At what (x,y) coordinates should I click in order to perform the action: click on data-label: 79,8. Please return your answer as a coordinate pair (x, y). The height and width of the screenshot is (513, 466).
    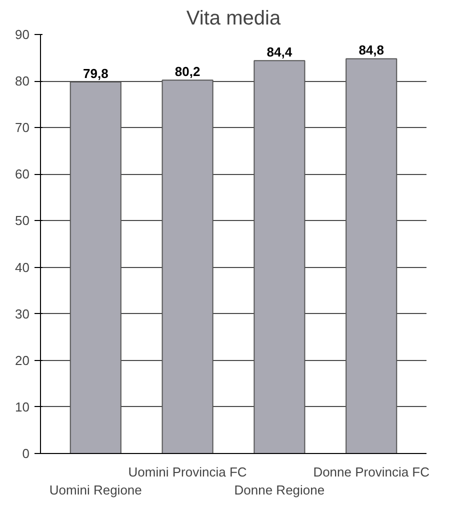
    Looking at the image, I should click on (95, 73).